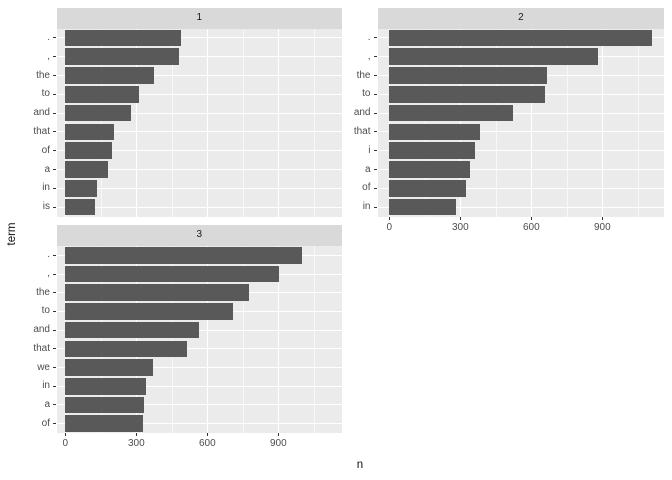 This screenshot has height=480, width=672. Describe the element at coordinates (363, 75) in the screenshot. I see `y-axis-label: the` at that location.